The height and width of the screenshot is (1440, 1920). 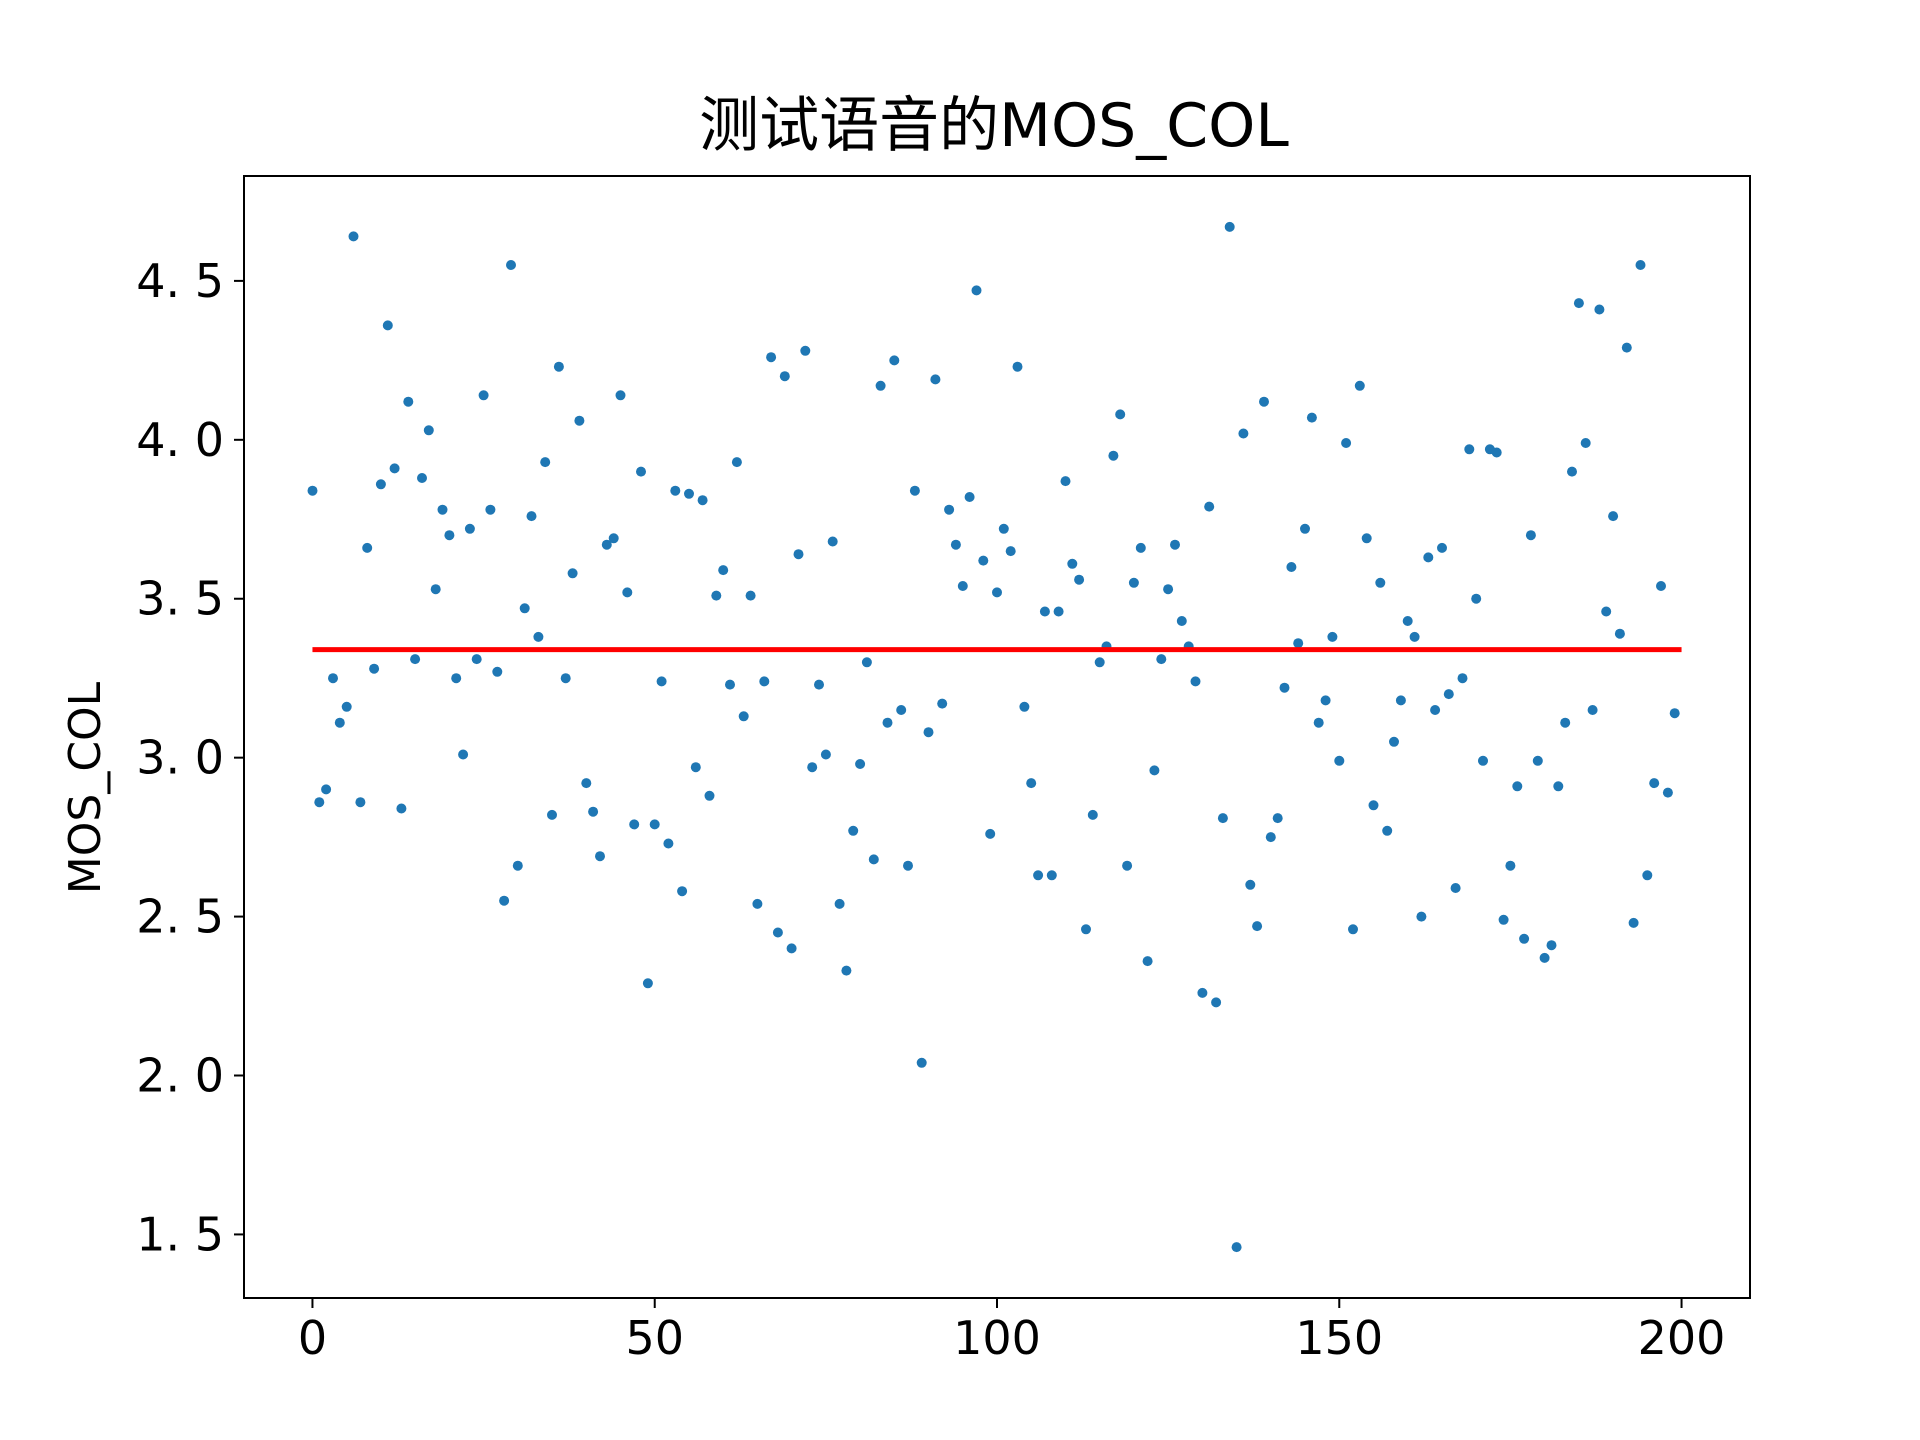 What do you see at coordinates (180, 917) in the screenshot?
I see `y-tick-label: 2. 5` at bounding box center [180, 917].